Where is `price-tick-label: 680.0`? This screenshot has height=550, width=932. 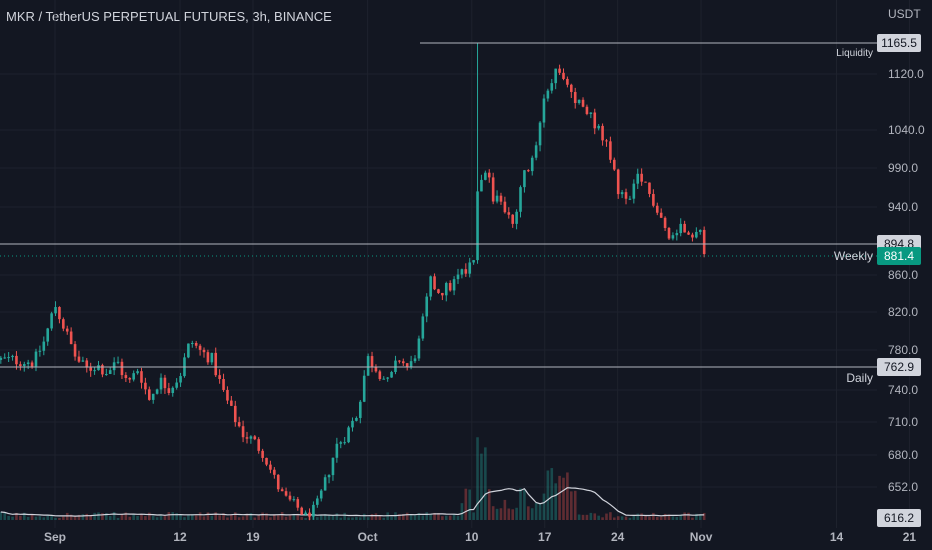
price-tick-label: 680.0 is located at coordinates (903, 455).